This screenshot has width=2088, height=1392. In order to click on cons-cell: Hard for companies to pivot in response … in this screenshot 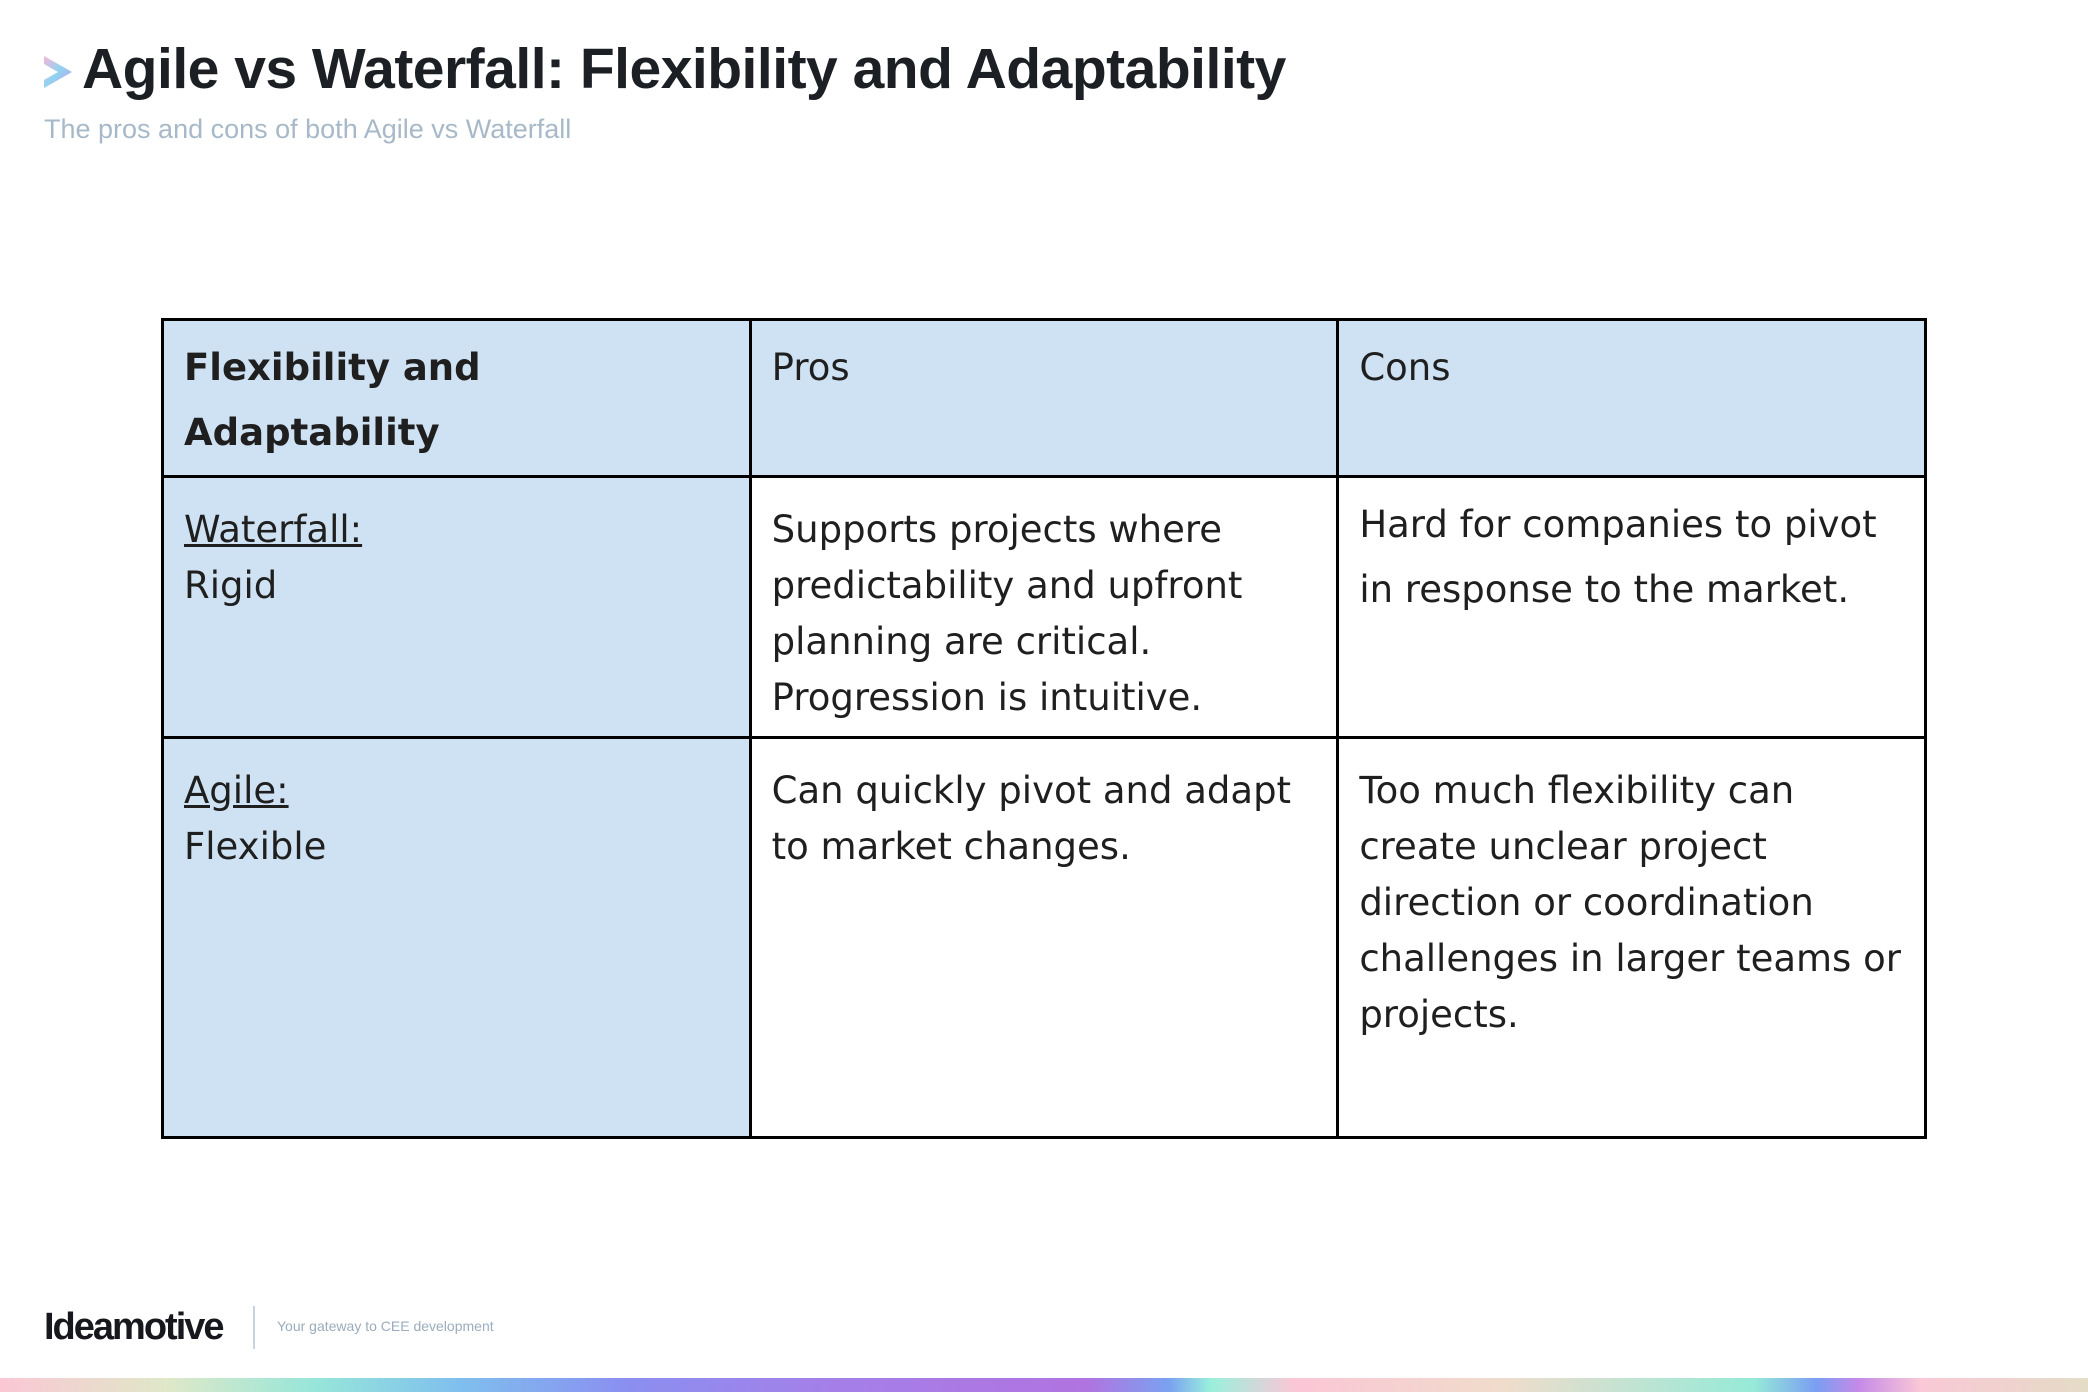, I will do `click(1631, 607)`.